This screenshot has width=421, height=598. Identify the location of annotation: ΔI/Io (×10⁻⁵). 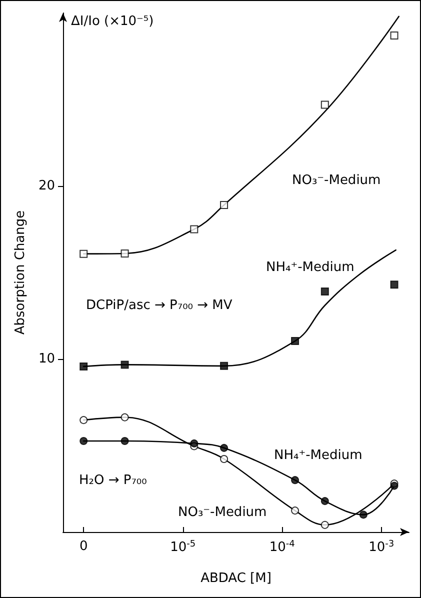
(112, 21).